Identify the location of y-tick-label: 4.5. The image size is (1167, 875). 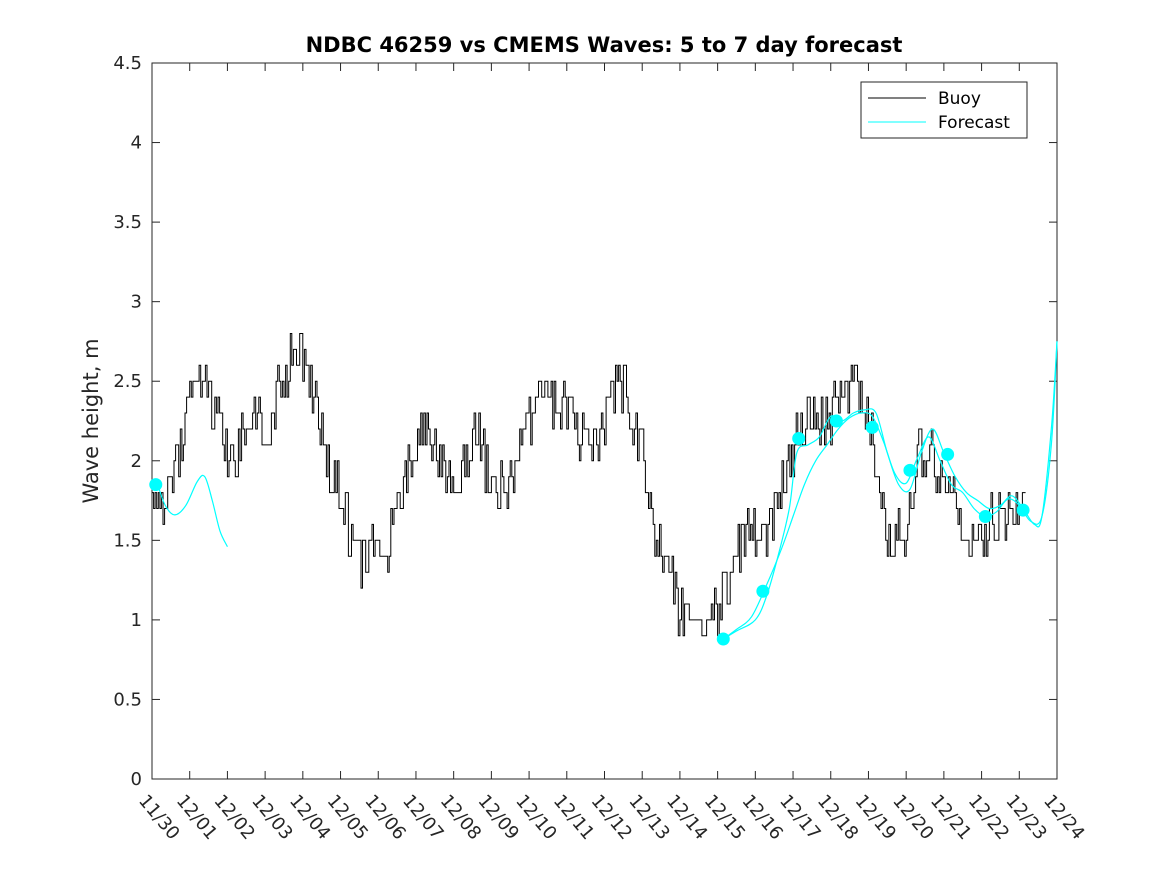
(127, 63).